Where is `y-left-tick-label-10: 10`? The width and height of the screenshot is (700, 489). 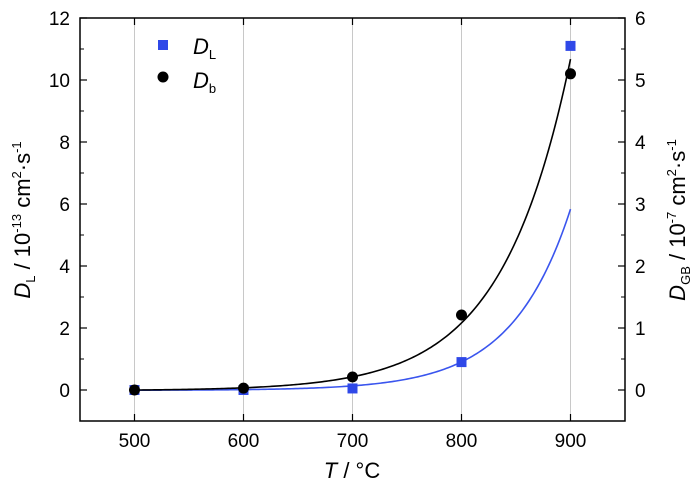
y-left-tick-label-10: 10 is located at coordinates (59, 81).